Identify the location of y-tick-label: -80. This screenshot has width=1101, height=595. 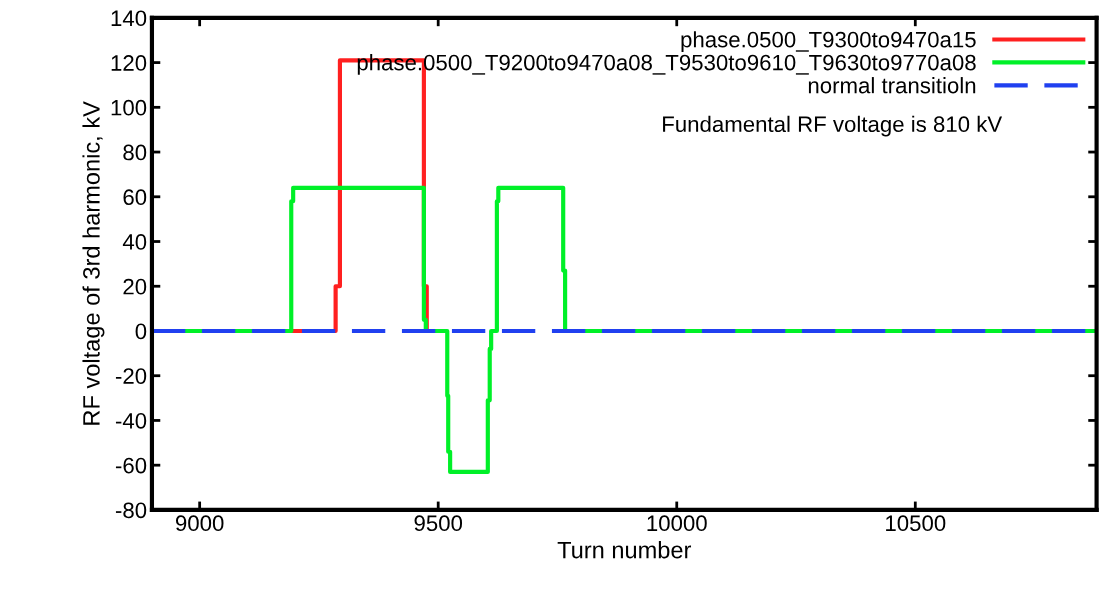
(131, 510).